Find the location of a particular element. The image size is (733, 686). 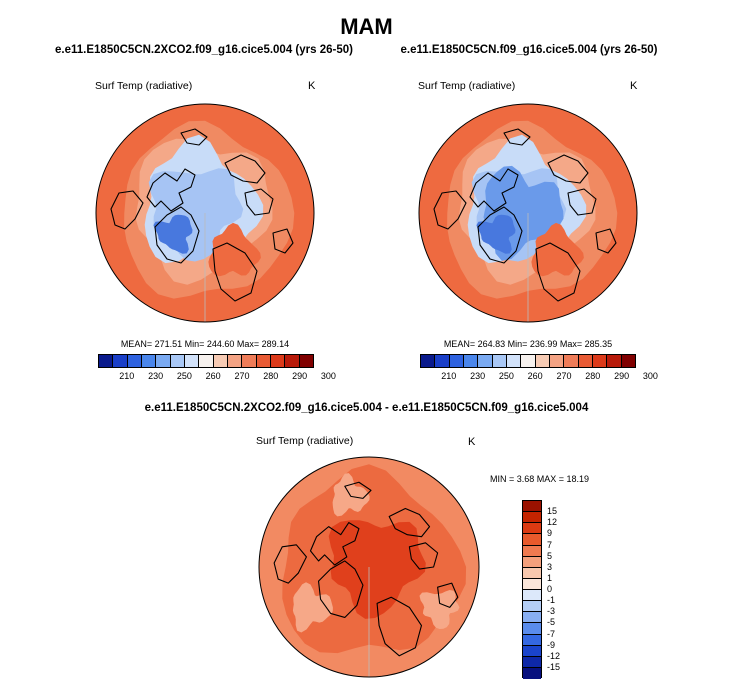

panel-1-colorbar is located at coordinates (206, 361).